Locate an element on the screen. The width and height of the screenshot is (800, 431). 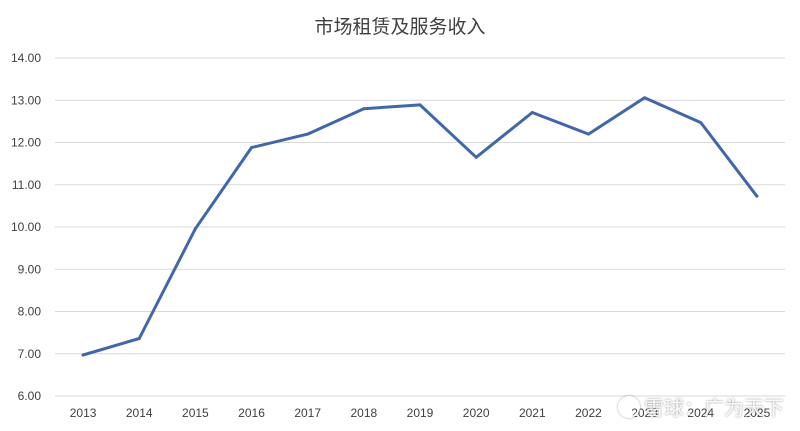
y-tick-label: 9.00 is located at coordinates (30, 269).